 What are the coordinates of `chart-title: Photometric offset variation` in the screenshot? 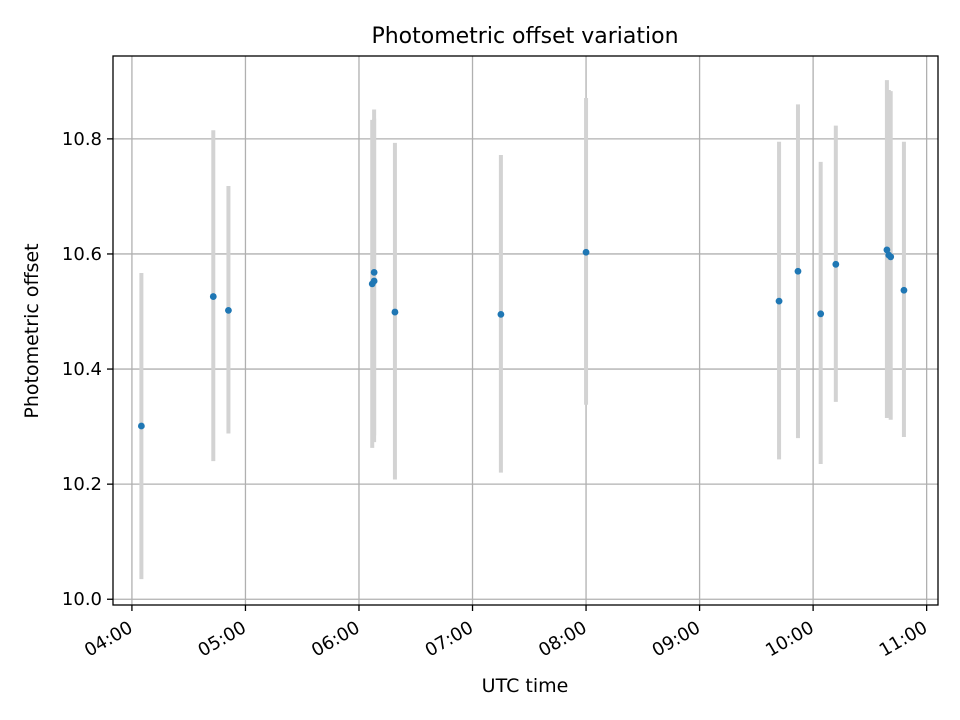 It's located at (524, 36).